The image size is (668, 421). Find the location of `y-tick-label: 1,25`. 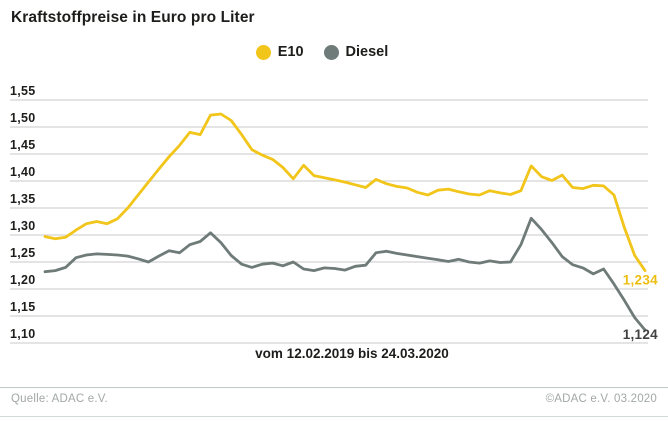

y-tick-label: 1,25 is located at coordinates (23, 253).